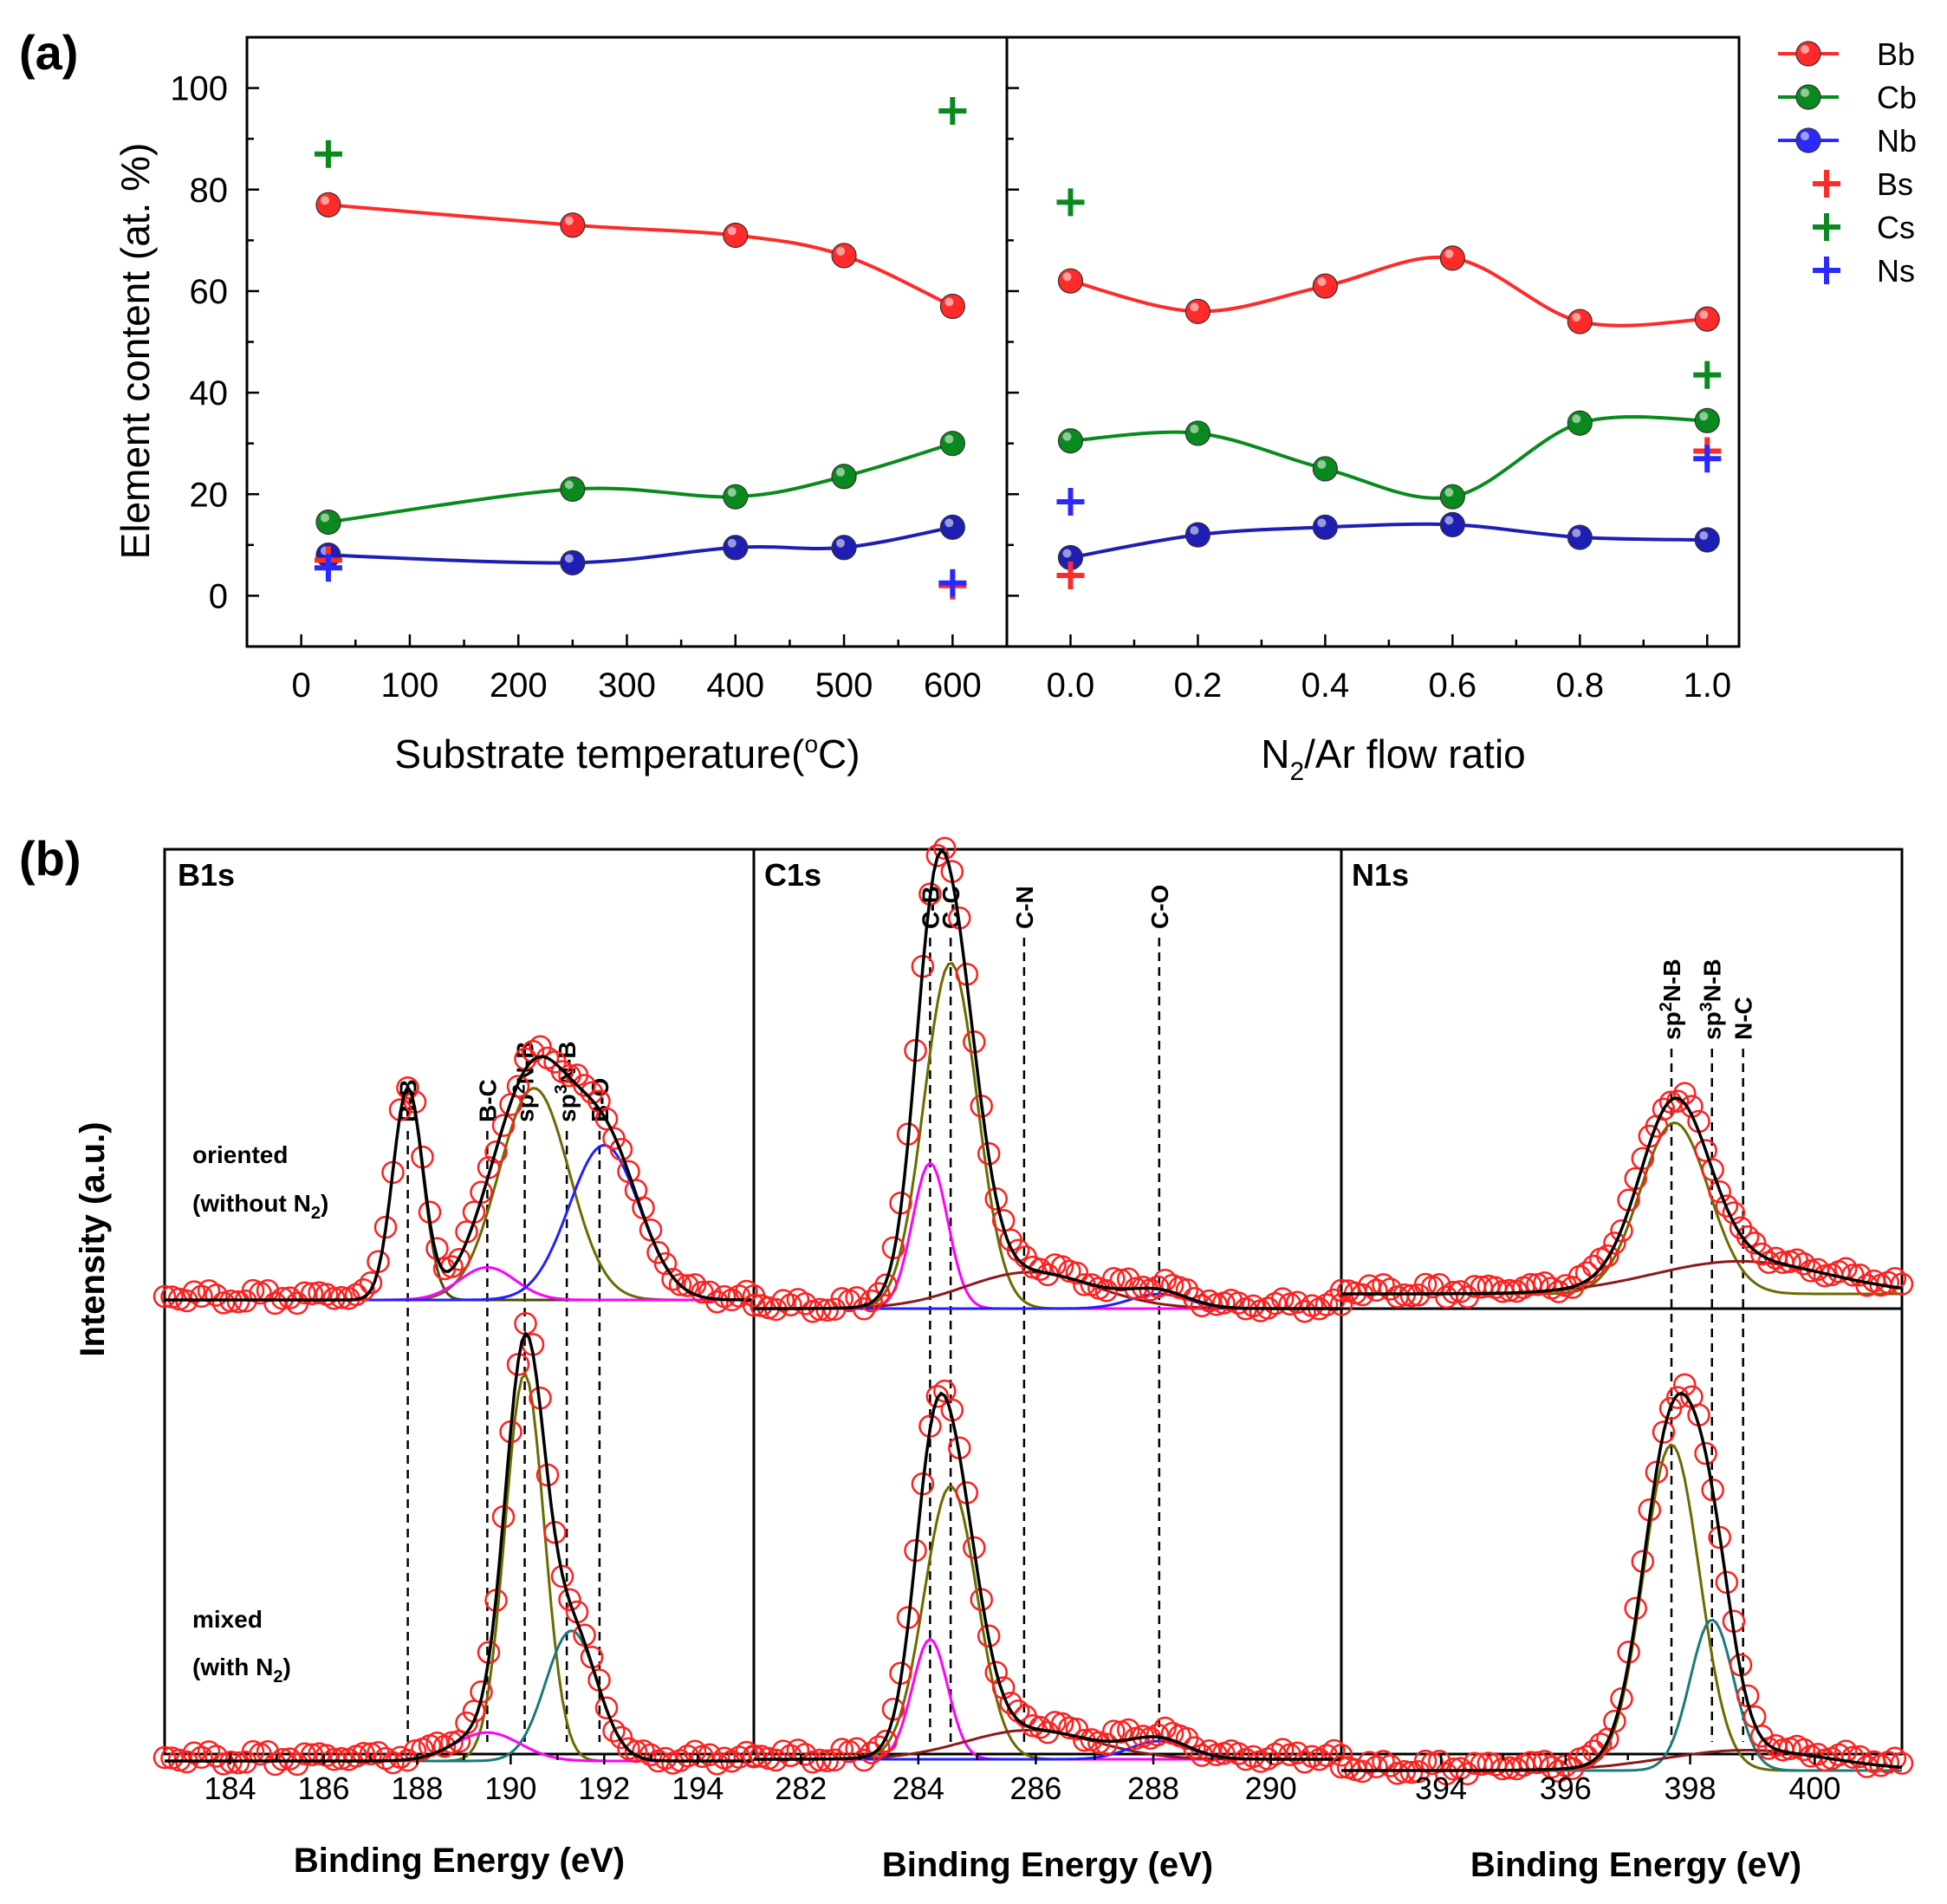 The image size is (1947, 1904). Describe the element at coordinates (732, 231) in the screenshot. I see `a-left-point-Bb-2-highlight` at that location.